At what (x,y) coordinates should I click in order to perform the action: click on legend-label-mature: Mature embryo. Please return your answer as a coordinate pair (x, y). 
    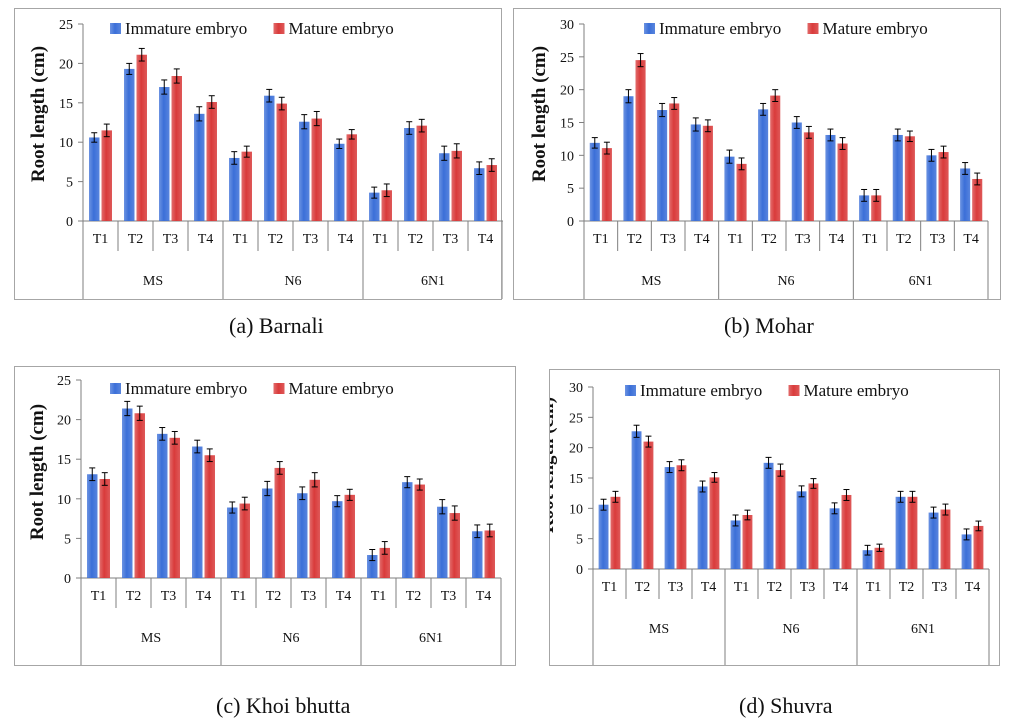
    Looking at the image, I should click on (341, 388).